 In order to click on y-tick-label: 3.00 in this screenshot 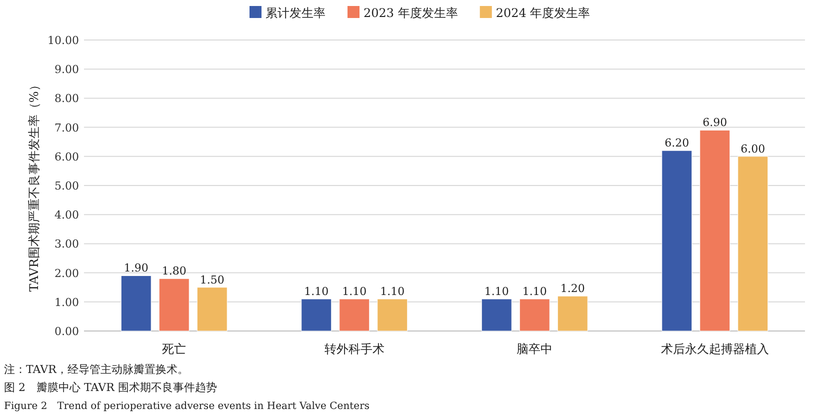, I will do `click(66, 244)`.